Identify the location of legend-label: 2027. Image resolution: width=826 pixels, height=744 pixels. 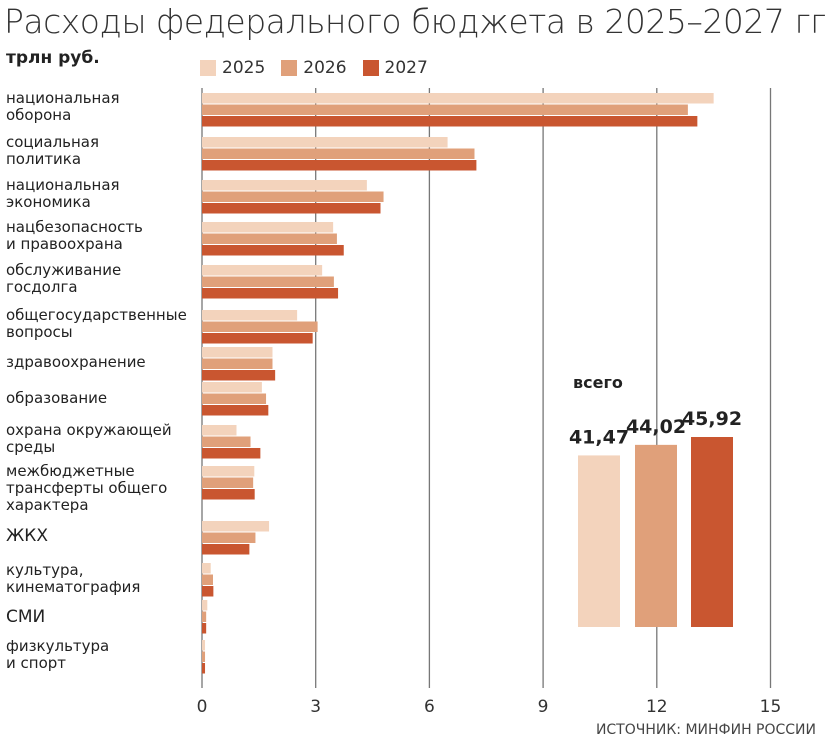
(406, 68).